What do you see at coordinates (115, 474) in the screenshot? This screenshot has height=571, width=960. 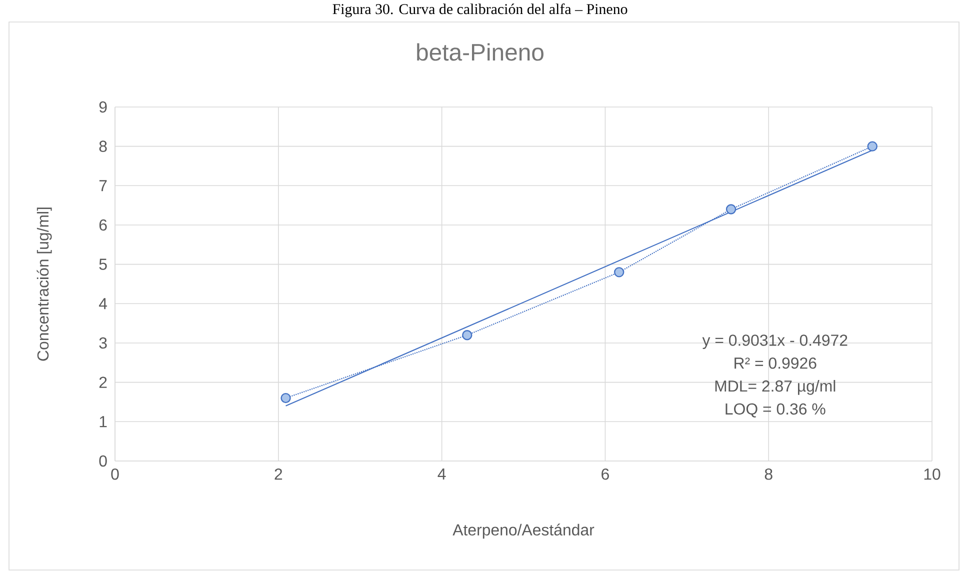 I see `x-tick-label: 0` at bounding box center [115, 474].